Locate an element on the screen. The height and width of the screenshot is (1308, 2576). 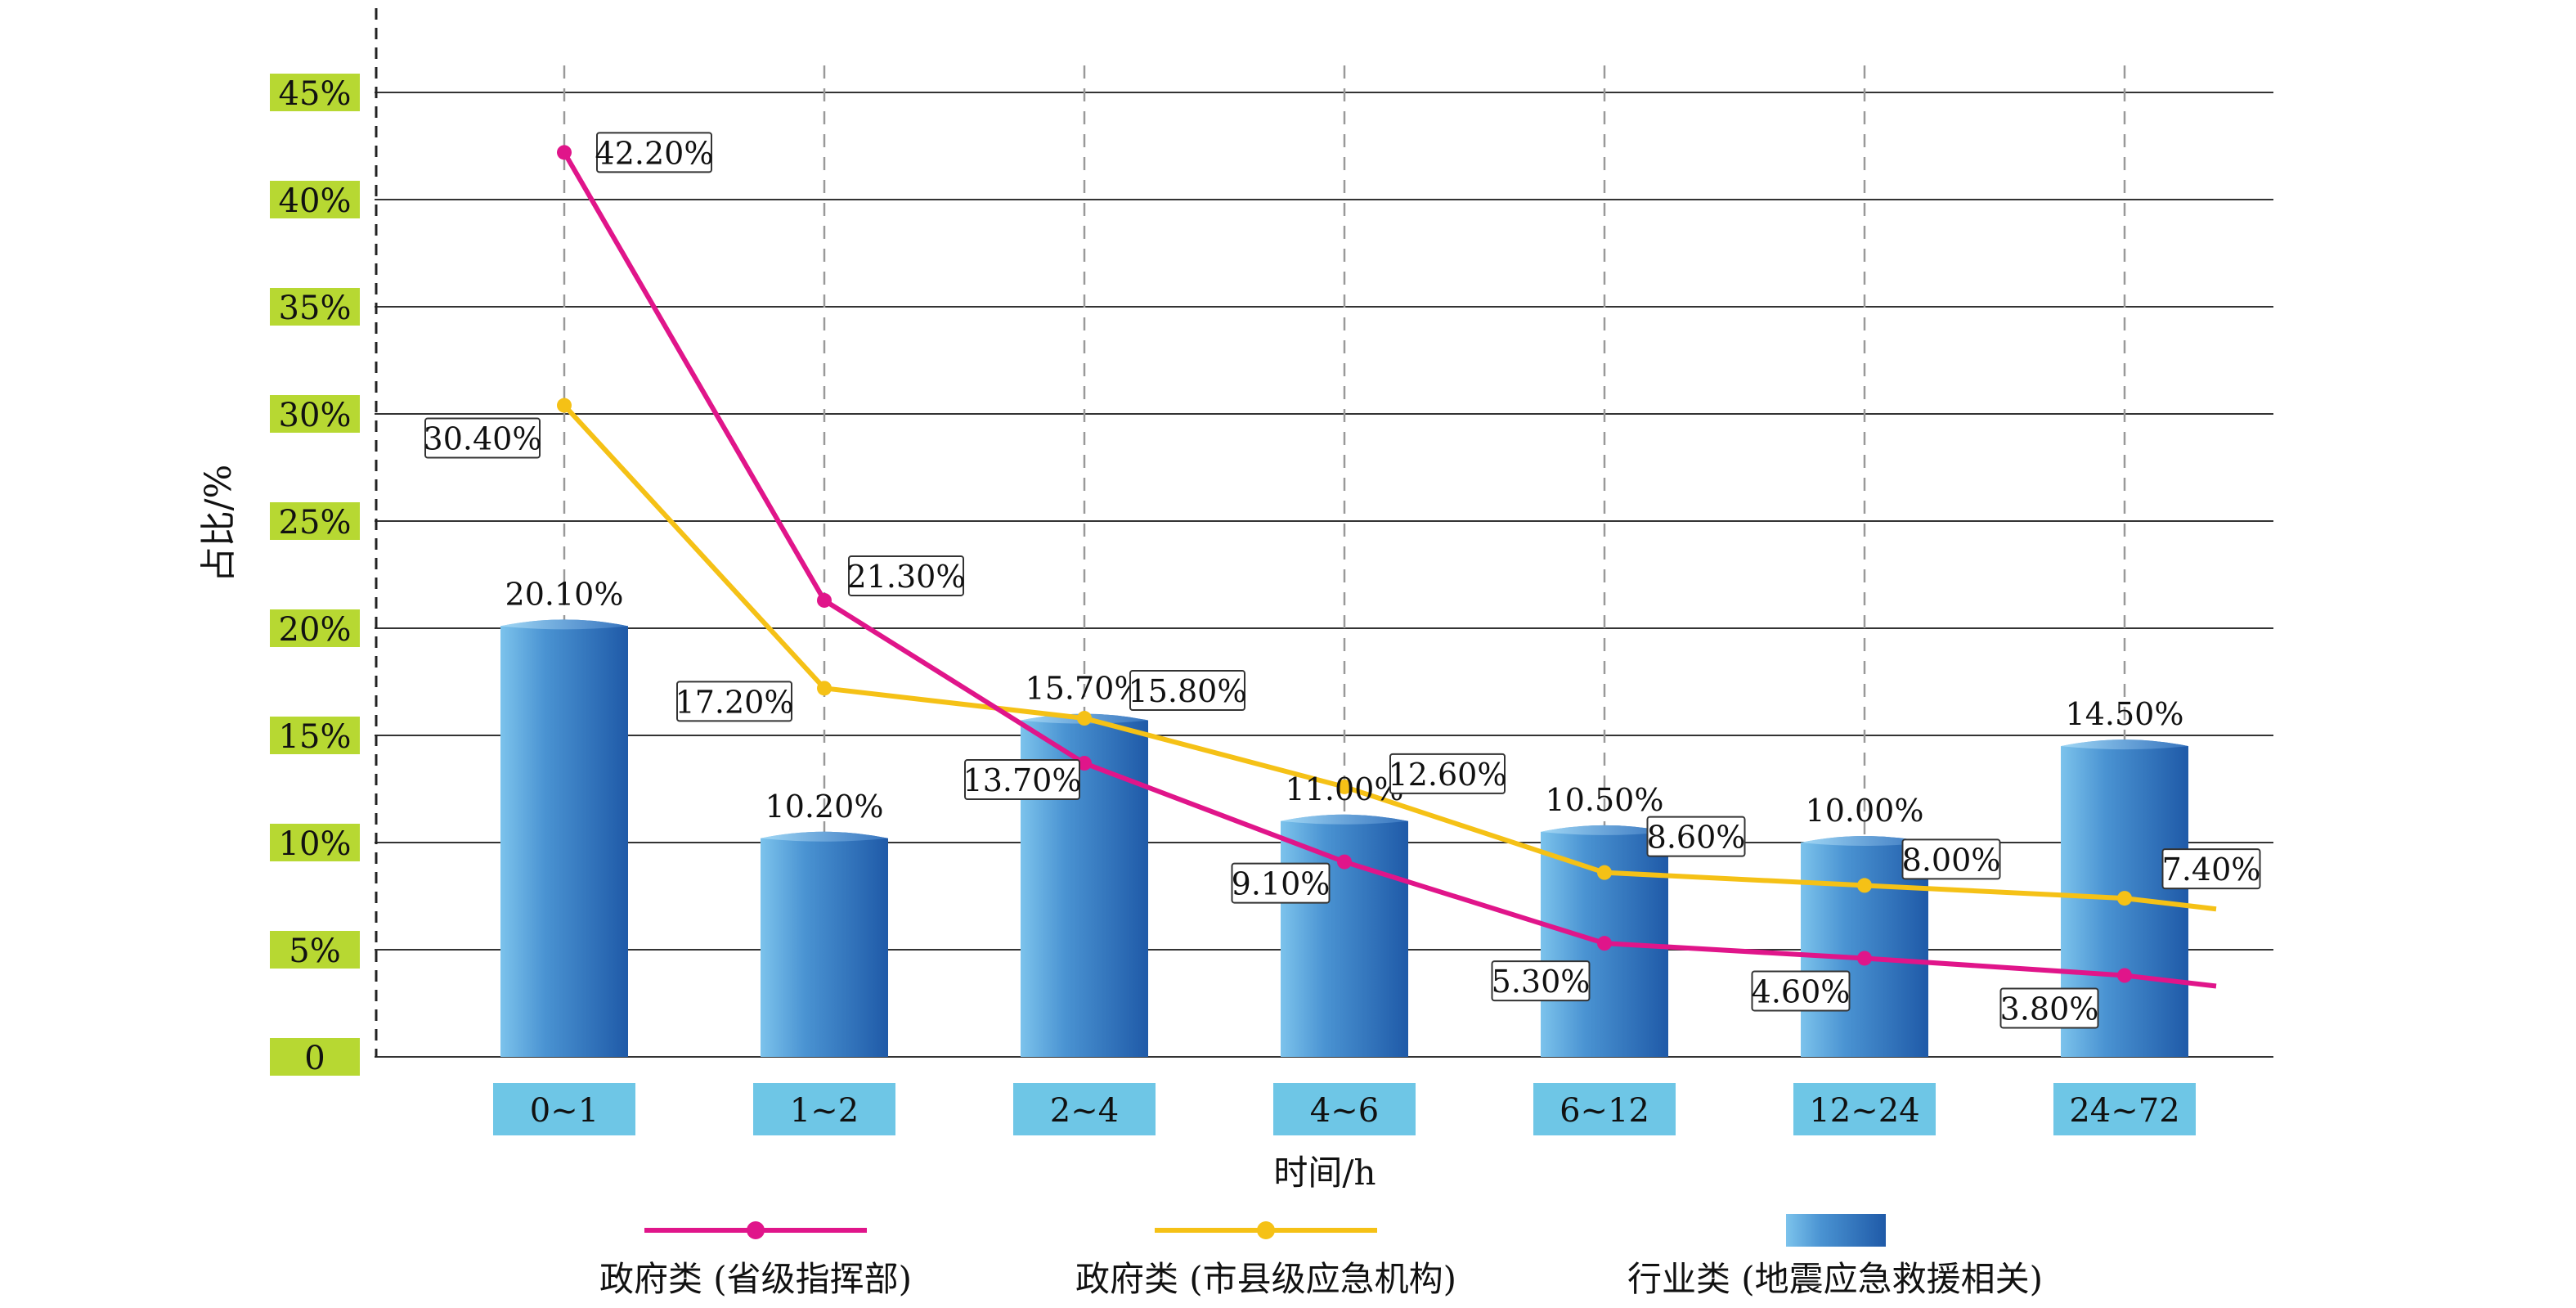
y-tick-label: 40% is located at coordinates (316, 201).